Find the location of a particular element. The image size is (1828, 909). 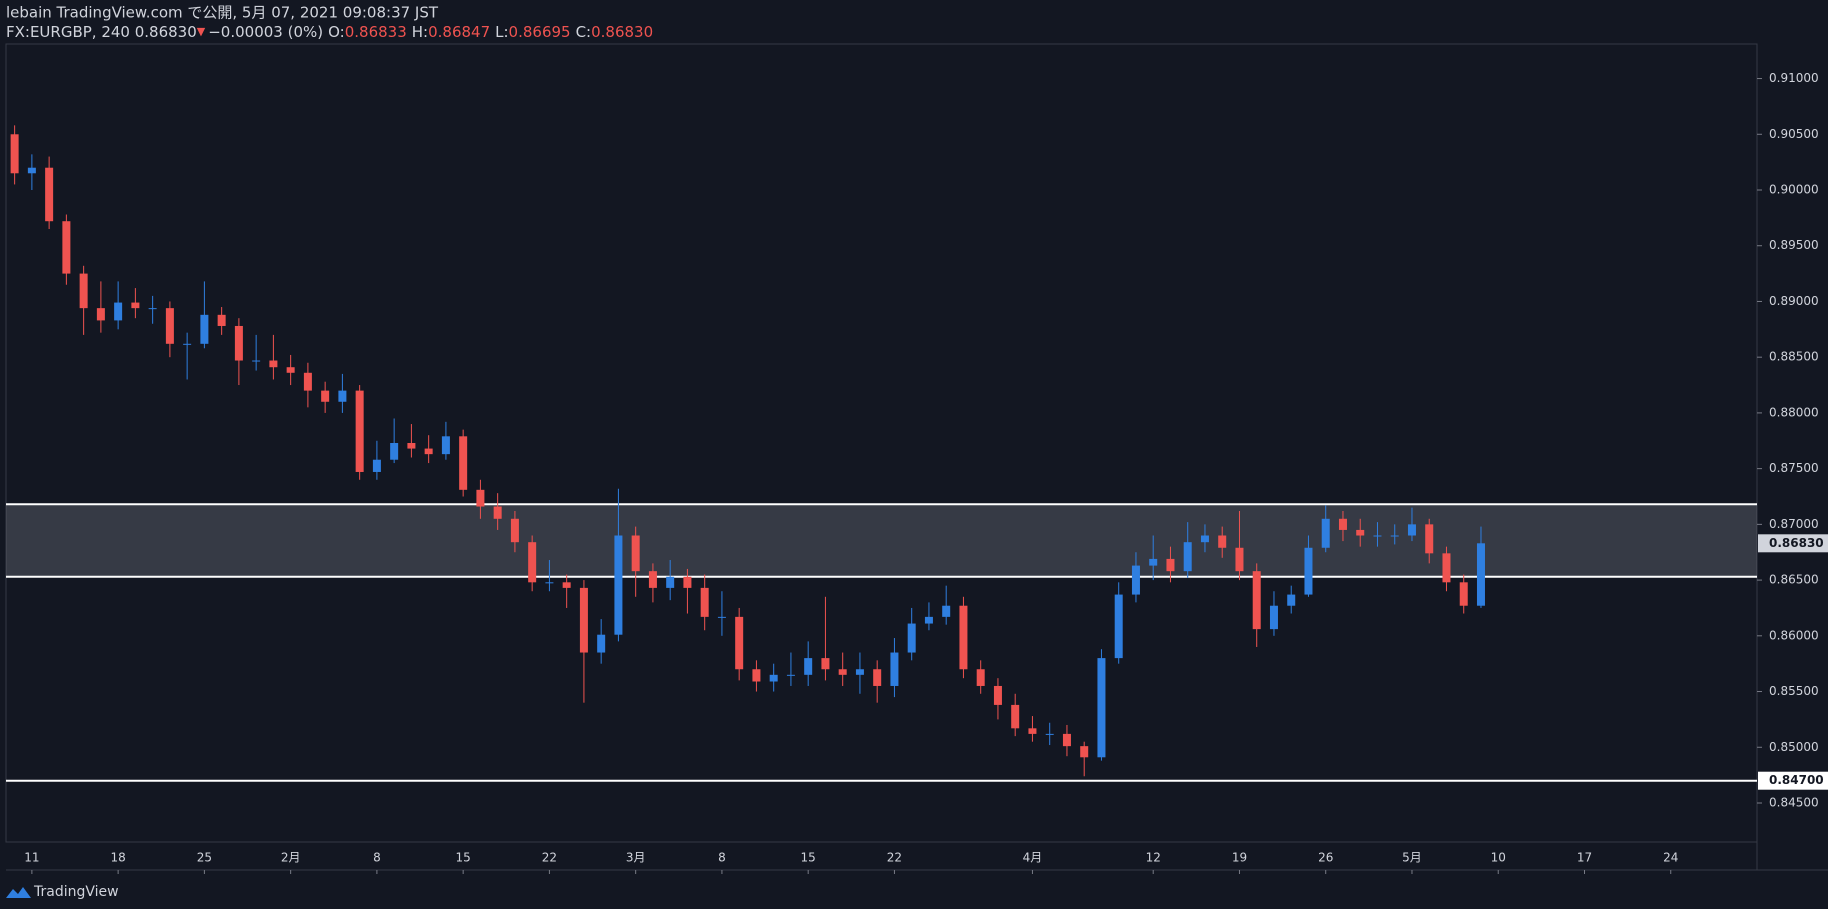

change-arrow: ▼ is located at coordinates (201, 31).